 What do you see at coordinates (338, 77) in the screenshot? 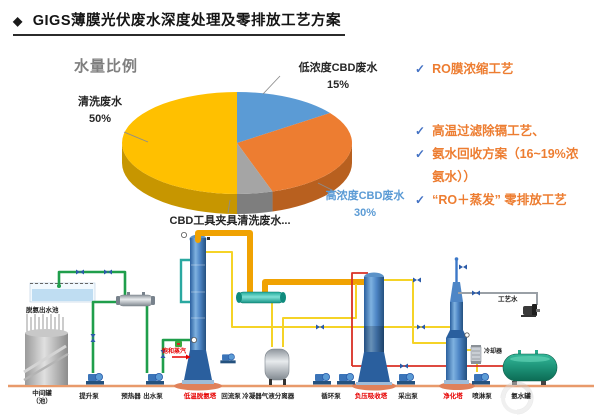
I see `pie-label-low-cbd: 低浓度CBD废水 15%` at bounding box center [338, 77].